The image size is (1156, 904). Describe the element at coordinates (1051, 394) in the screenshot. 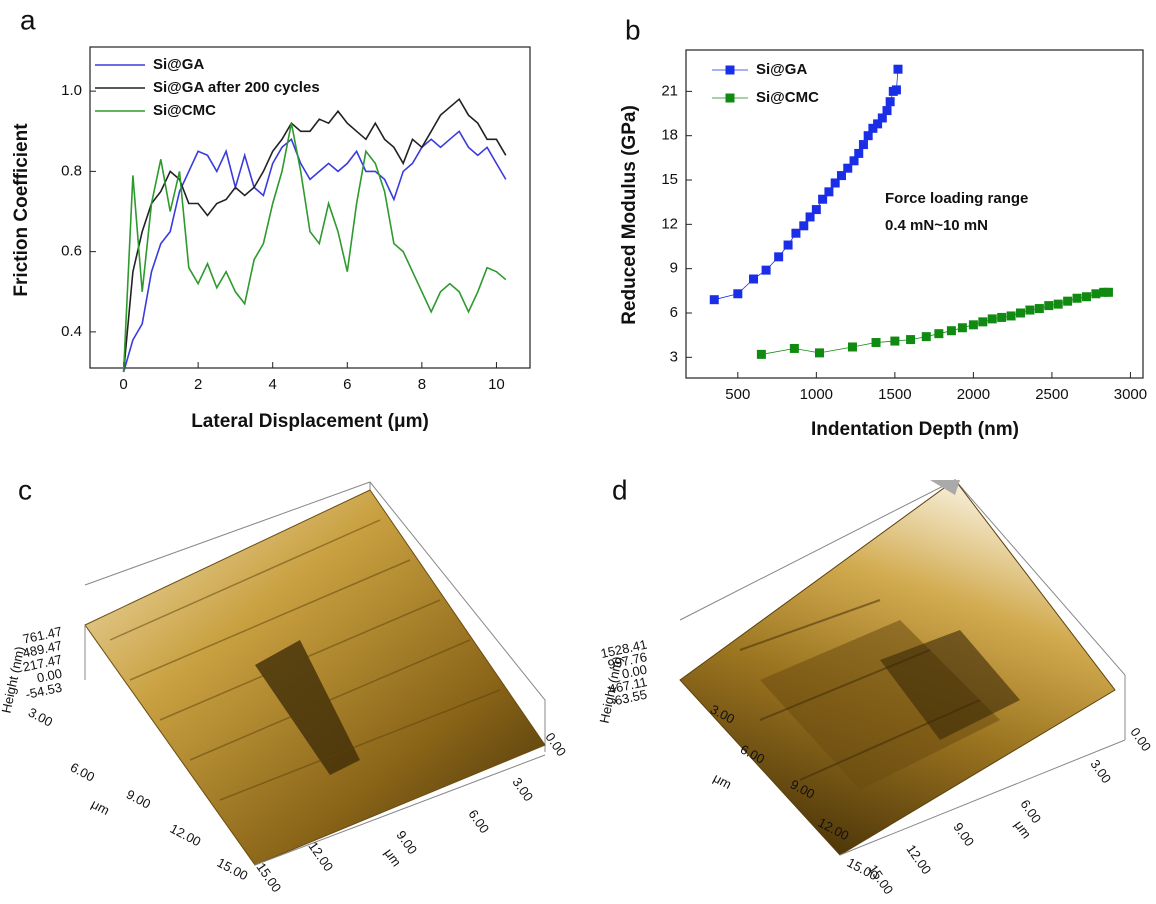

I see `x-tick-label: 2500` at that location.